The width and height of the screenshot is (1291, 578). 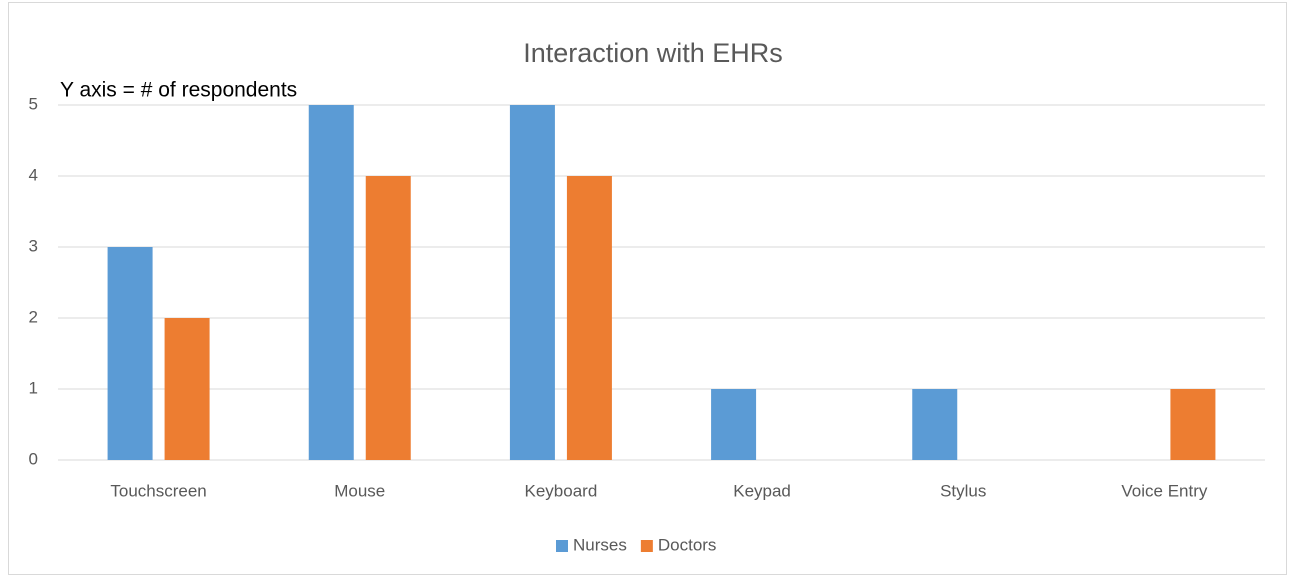 What do you see at coordinates (762, 490) in the screenshot?
I see `x-tick-label: Keypad` at bounding box center [762, 490].